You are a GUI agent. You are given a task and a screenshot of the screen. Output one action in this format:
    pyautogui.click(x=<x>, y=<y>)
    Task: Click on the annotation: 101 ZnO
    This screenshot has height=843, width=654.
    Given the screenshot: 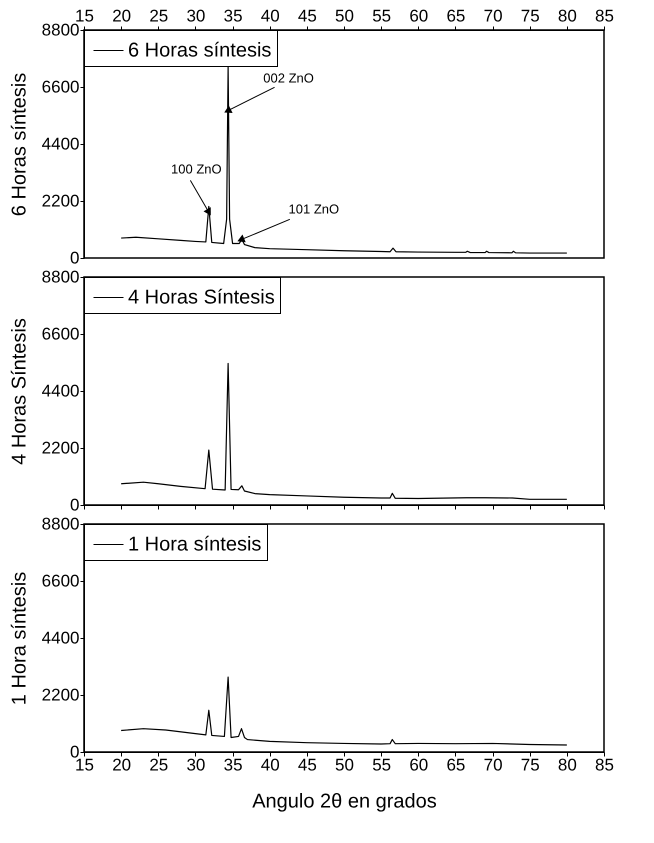 What is the action you would take?
    pyautogui.click(x=314, y=208)
    